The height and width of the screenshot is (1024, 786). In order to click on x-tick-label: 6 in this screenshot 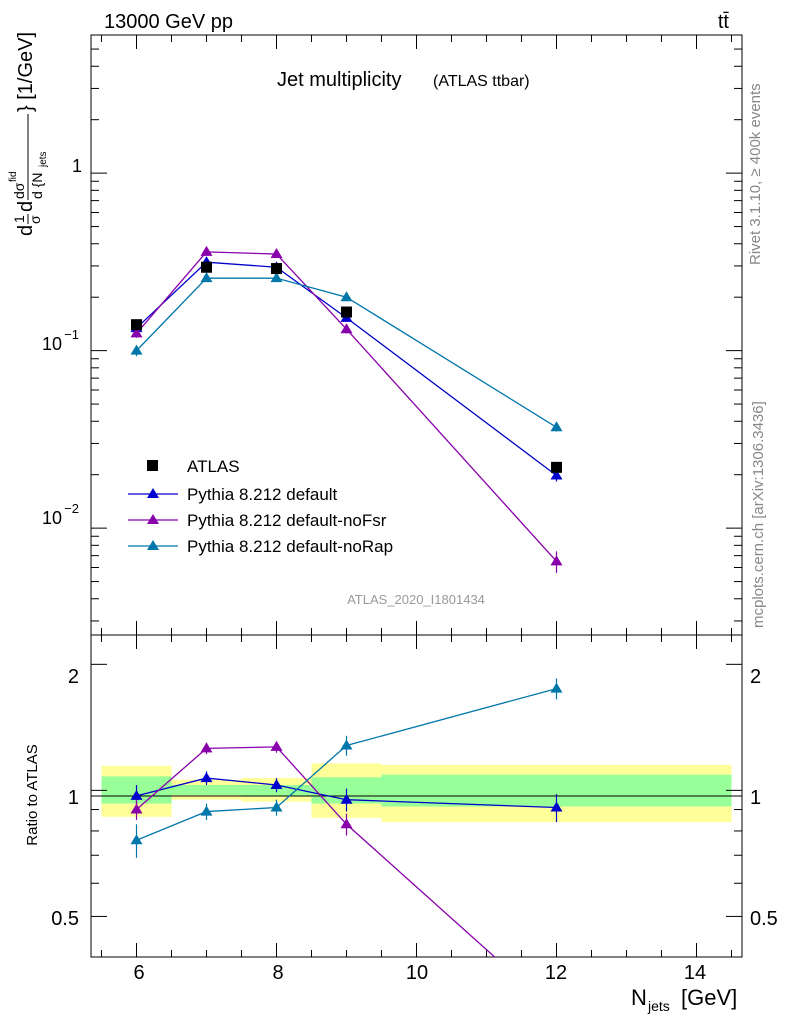, I will do `click(138, 973)`.